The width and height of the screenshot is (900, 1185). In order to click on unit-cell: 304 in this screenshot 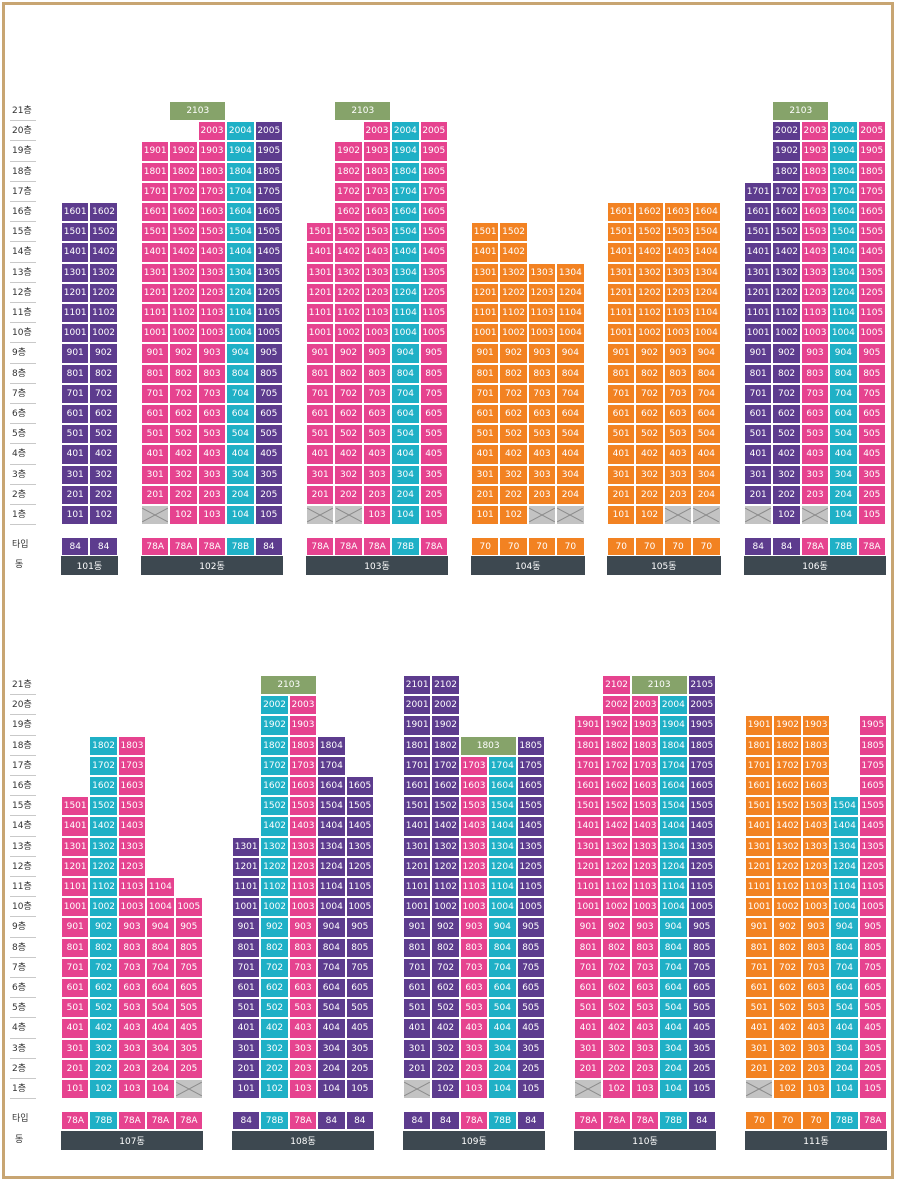, I will do `click(331, 1048)`.